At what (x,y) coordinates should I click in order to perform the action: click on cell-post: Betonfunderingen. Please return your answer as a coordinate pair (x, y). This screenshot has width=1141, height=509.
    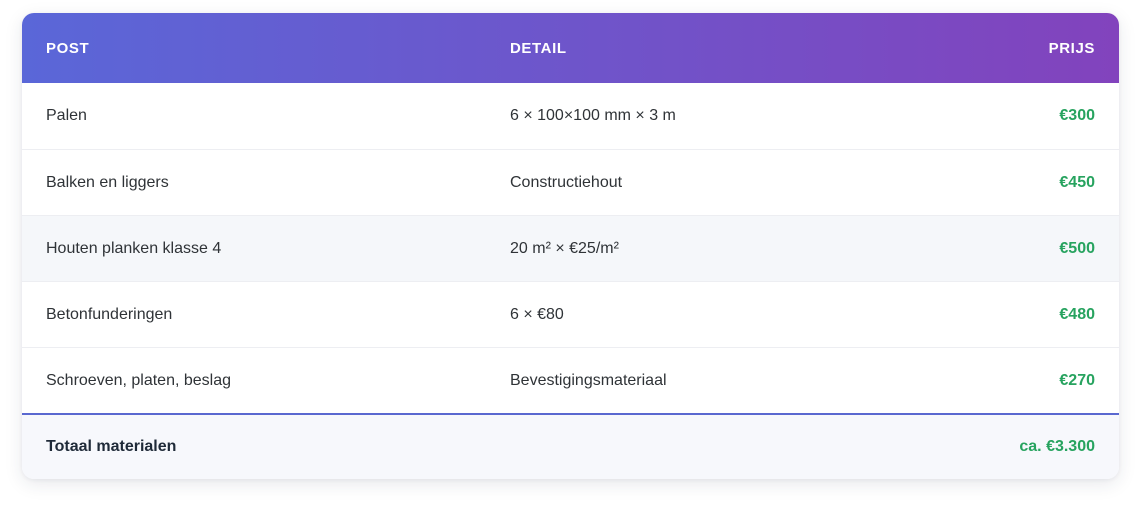
    Looking at the image, I should click on (109, 314).